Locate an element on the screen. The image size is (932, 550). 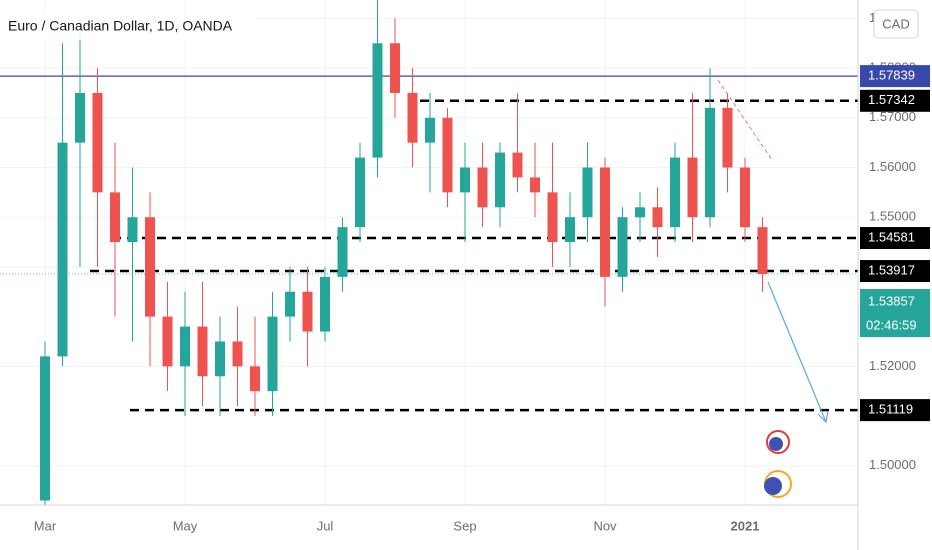
level-label: 1.57342 is located at coordinates (891, 99).